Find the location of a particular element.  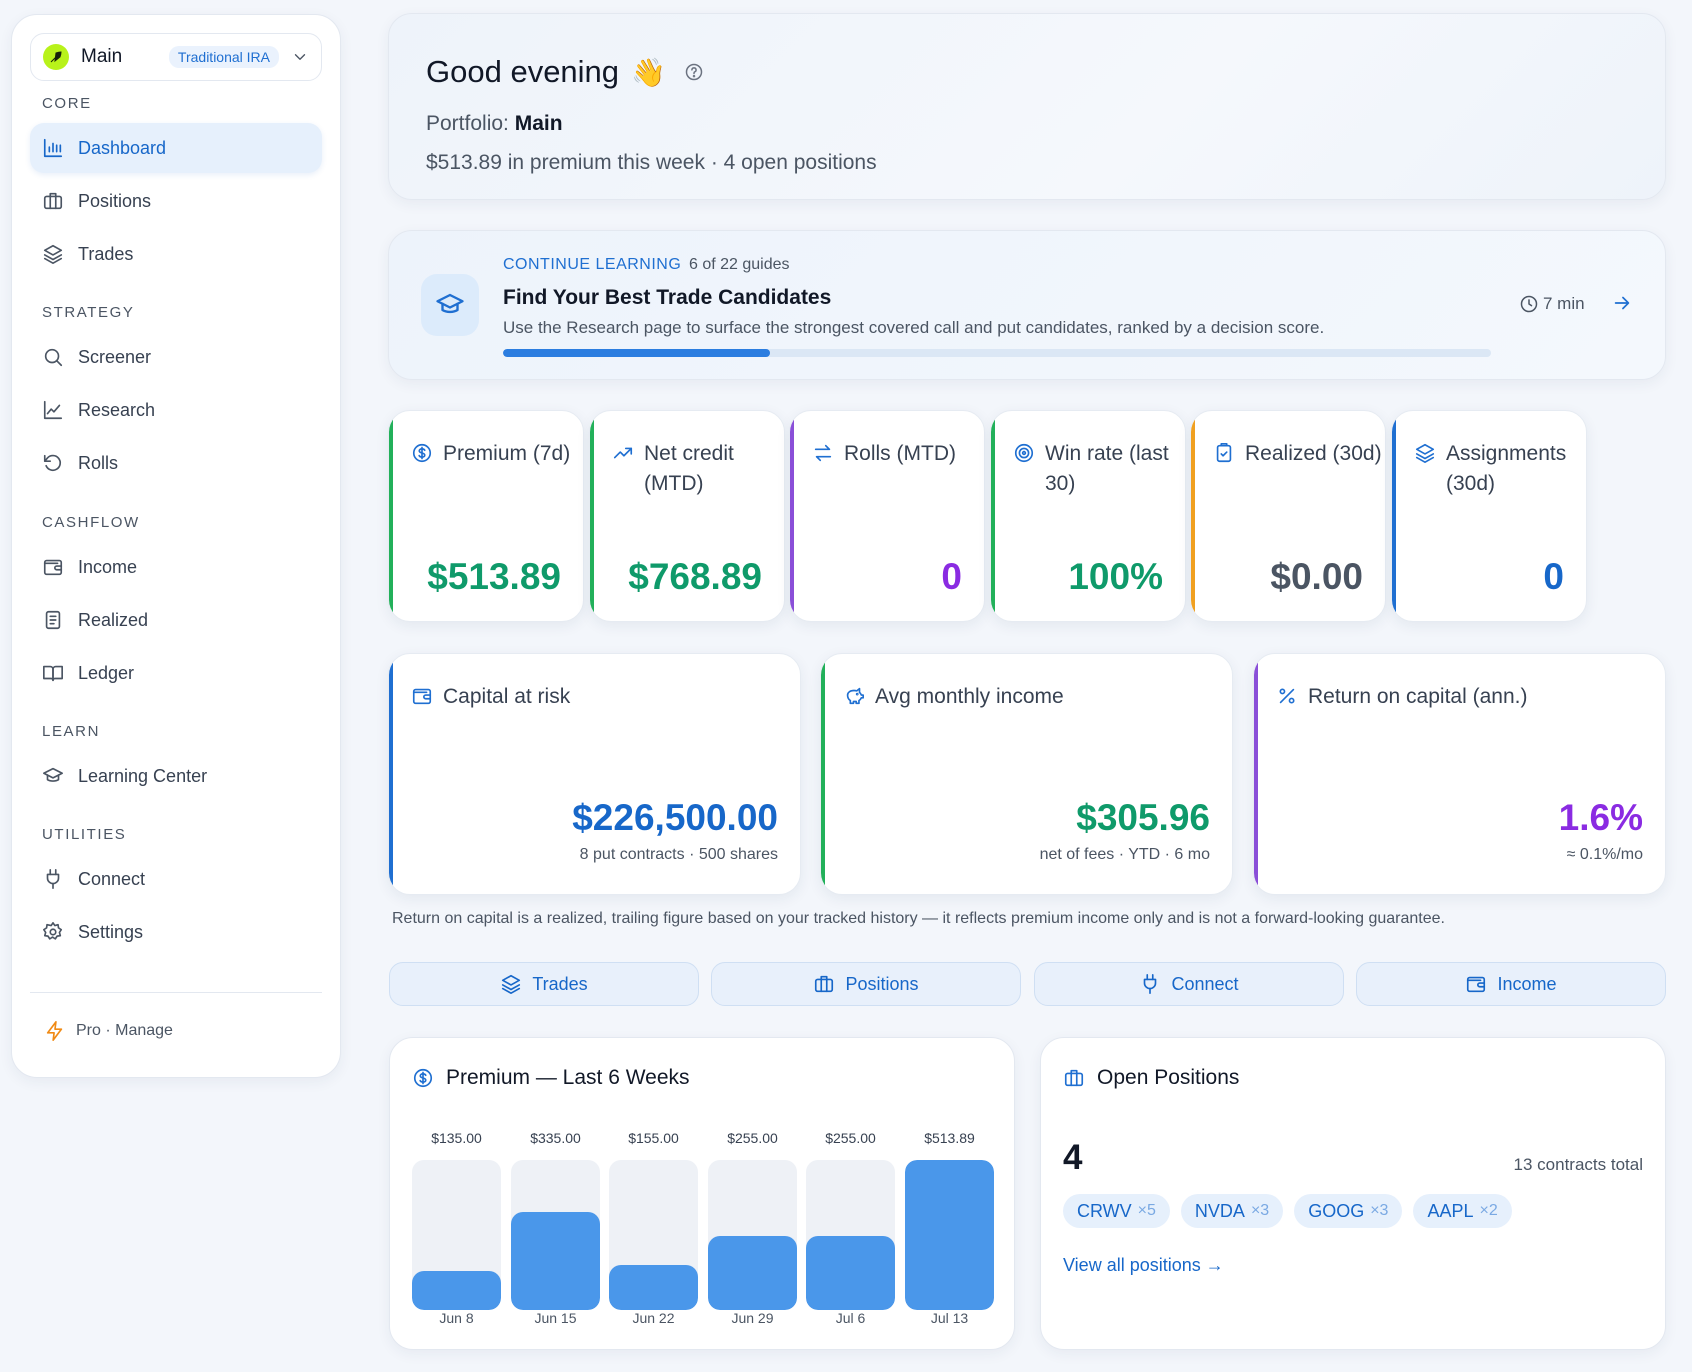

portfolio-name: Main is located at coordinates (538, 123).